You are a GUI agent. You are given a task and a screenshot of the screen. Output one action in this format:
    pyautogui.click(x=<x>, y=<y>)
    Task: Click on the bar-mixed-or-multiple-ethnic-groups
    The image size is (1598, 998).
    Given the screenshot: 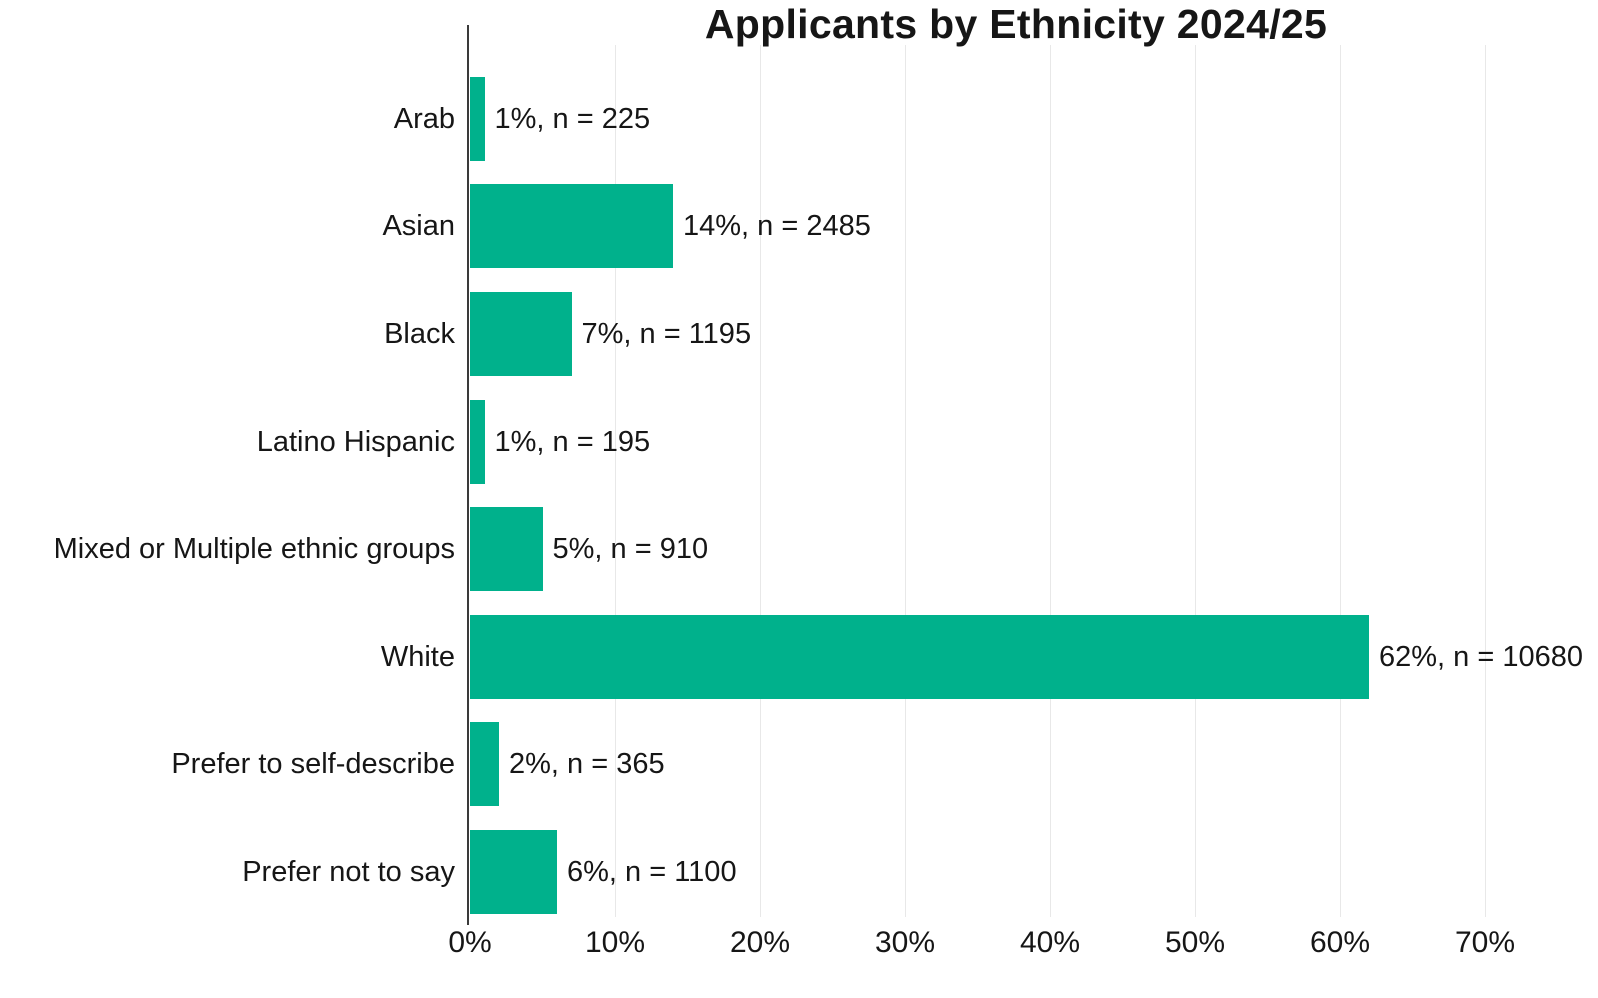 What is the action you would take?
    pyautogui.click(x=506, y=549)
    